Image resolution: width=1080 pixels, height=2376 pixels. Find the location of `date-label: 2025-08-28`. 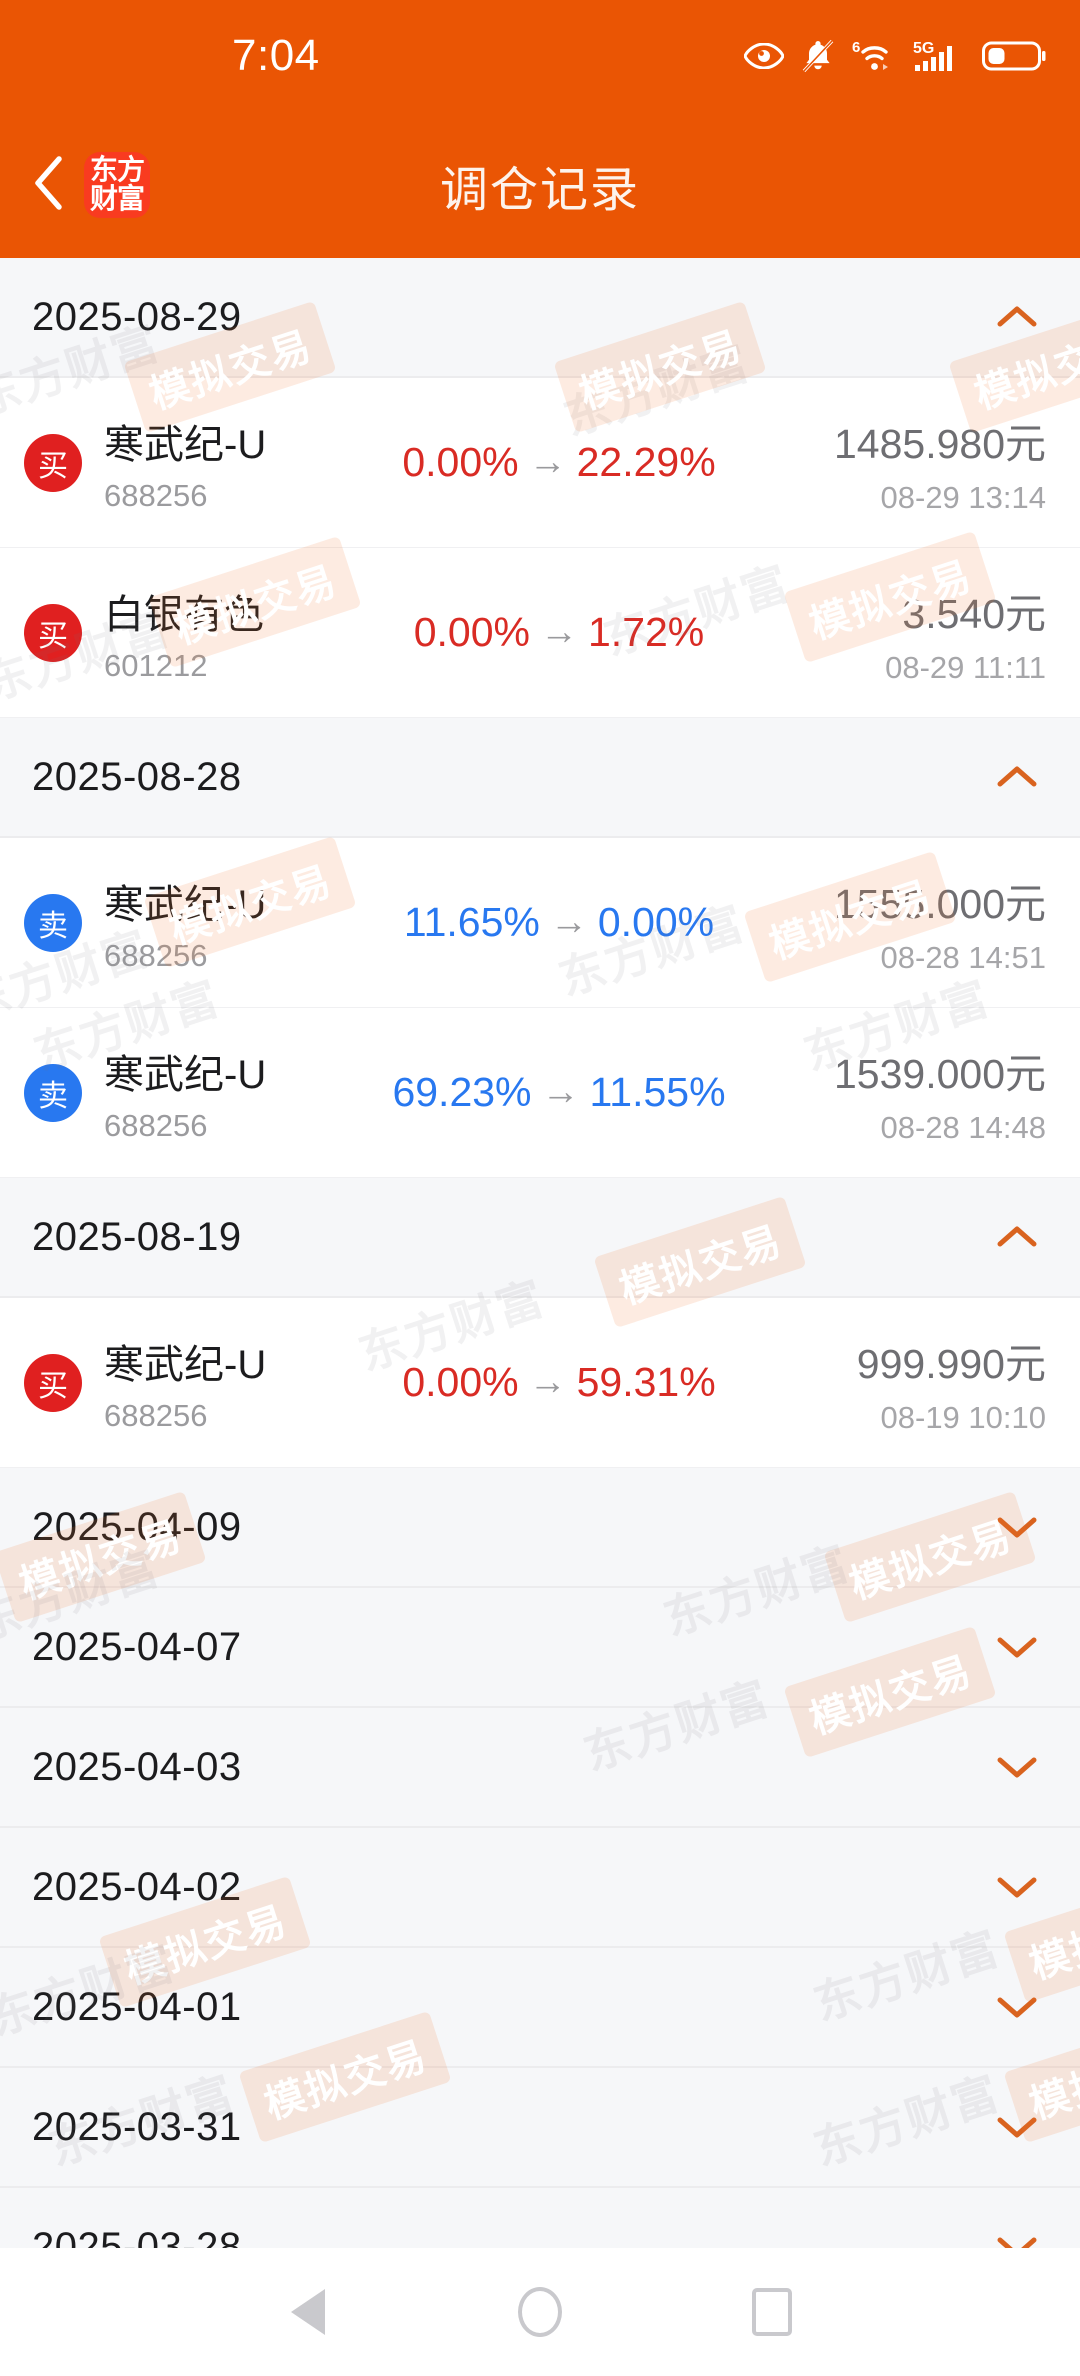

date-label: 2025-08-28 is located at coordinates (137, 776).